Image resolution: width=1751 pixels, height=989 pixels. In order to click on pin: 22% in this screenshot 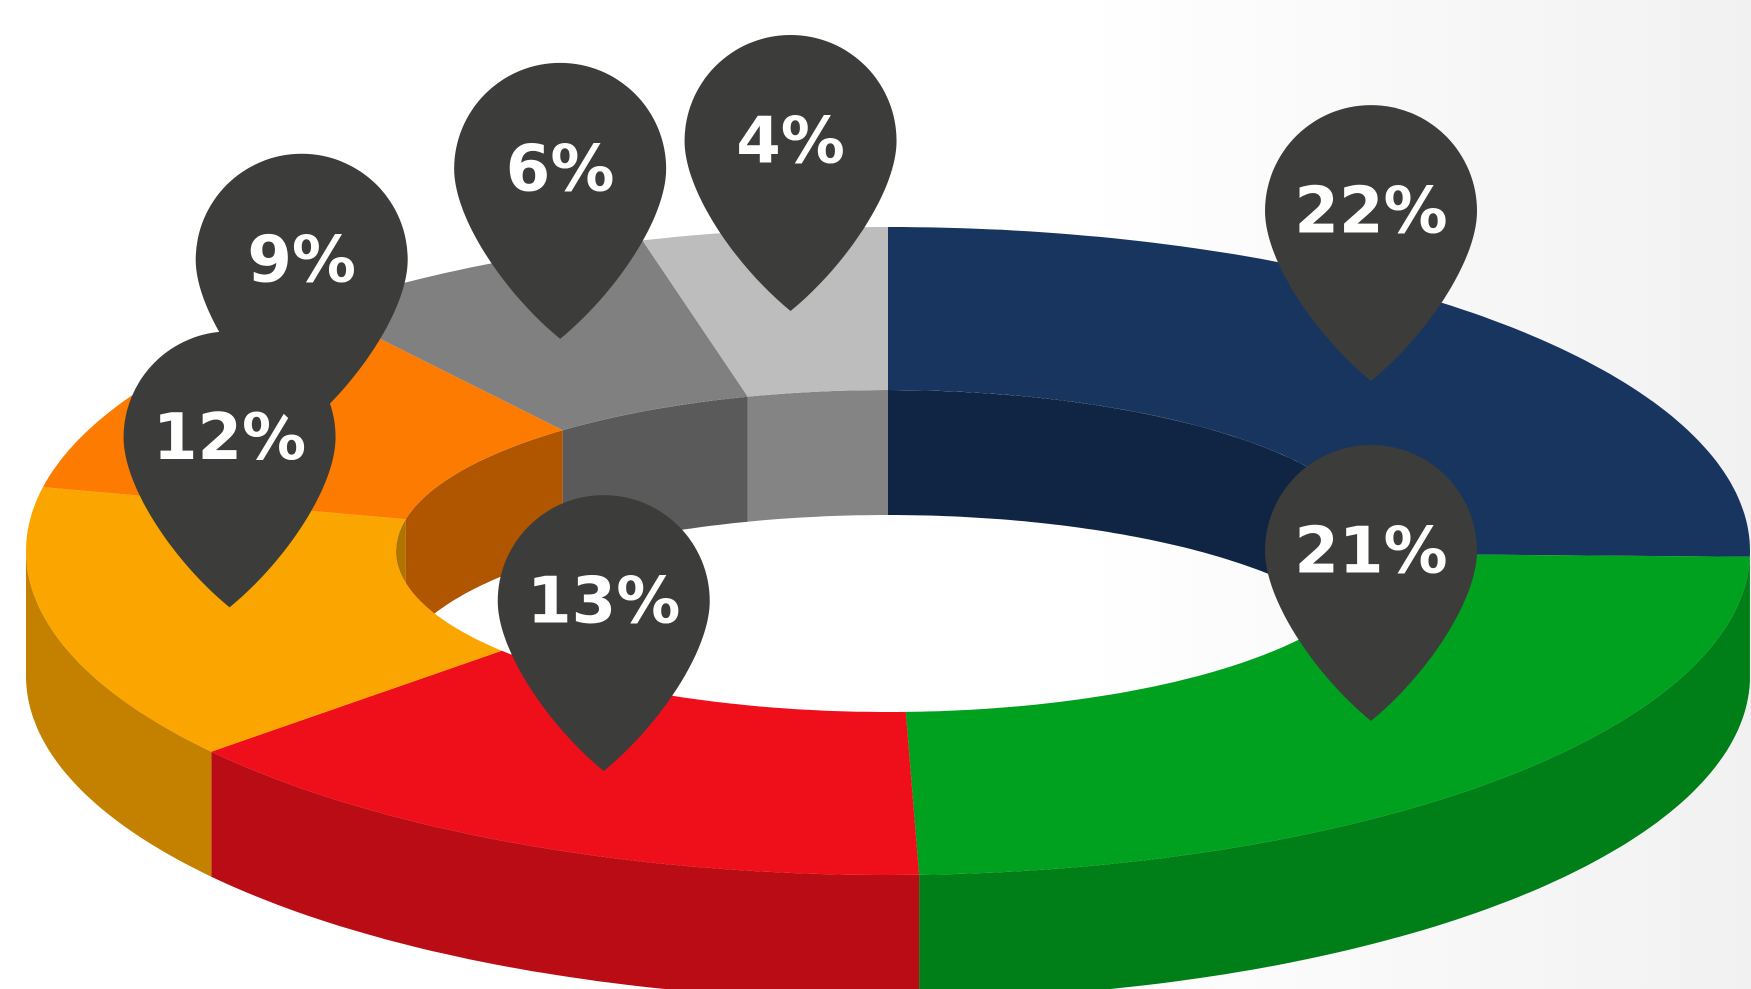, I will do `click(1371, 243)`.